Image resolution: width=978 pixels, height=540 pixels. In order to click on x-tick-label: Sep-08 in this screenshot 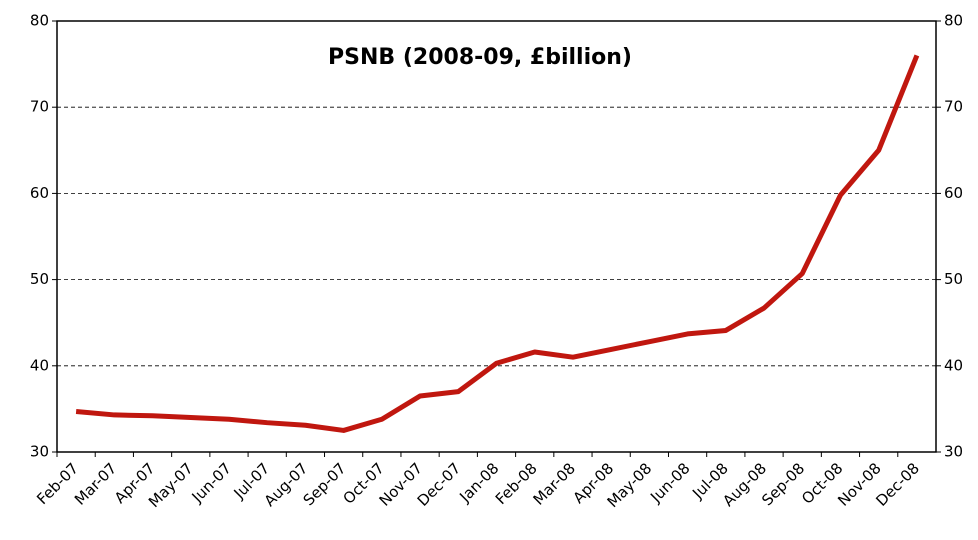, I will do `click(783, 484)`.